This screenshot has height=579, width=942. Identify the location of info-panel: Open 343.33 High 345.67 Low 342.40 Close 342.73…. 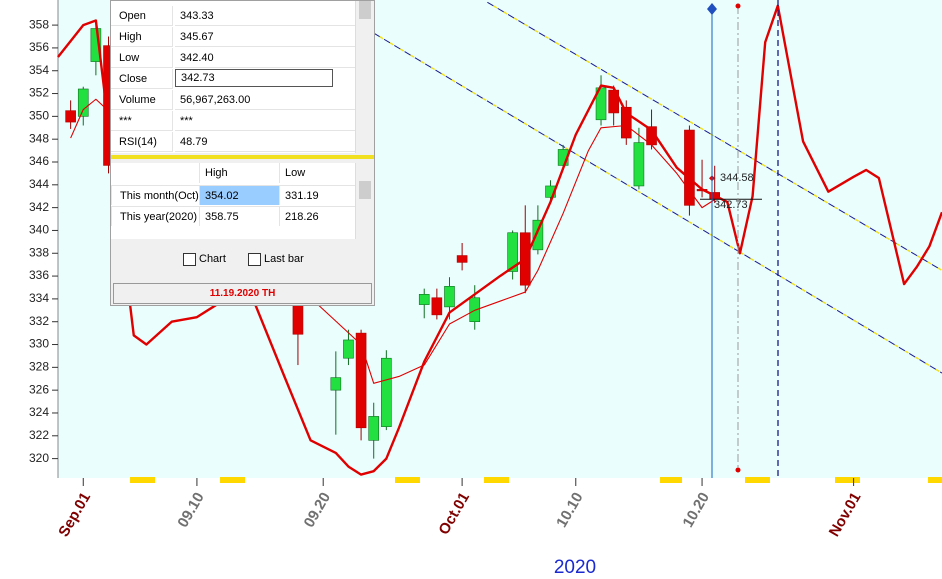
(242, 153).